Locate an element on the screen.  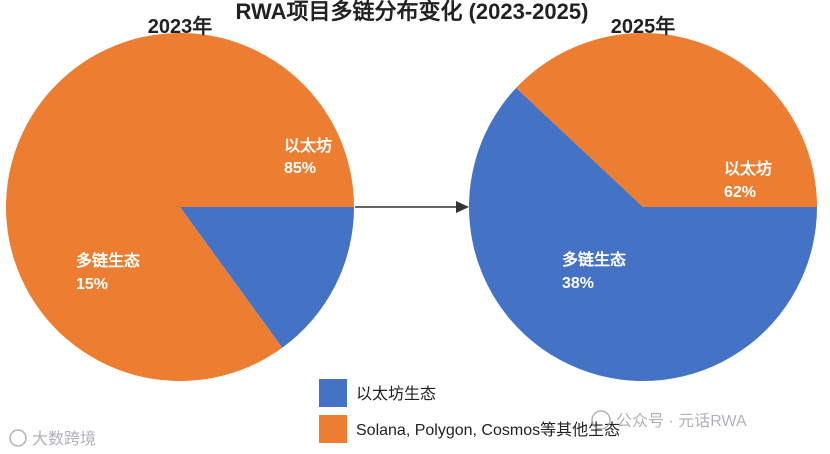
pie-2023-value-multichain: 15% is located at coordinates (92, 284).